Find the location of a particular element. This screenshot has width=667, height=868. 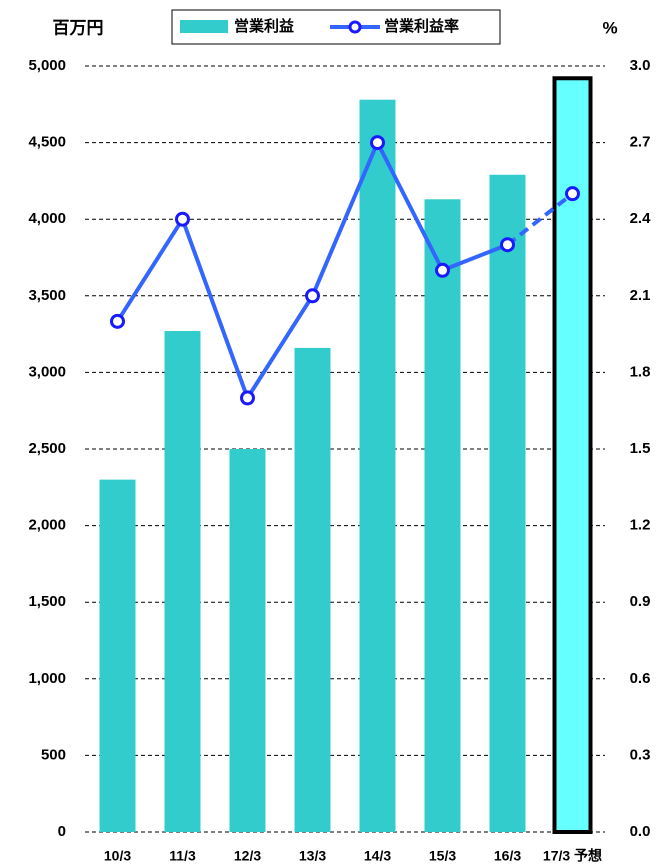

y2-tick-label: 1.2 is located at coordinates (640, 525).